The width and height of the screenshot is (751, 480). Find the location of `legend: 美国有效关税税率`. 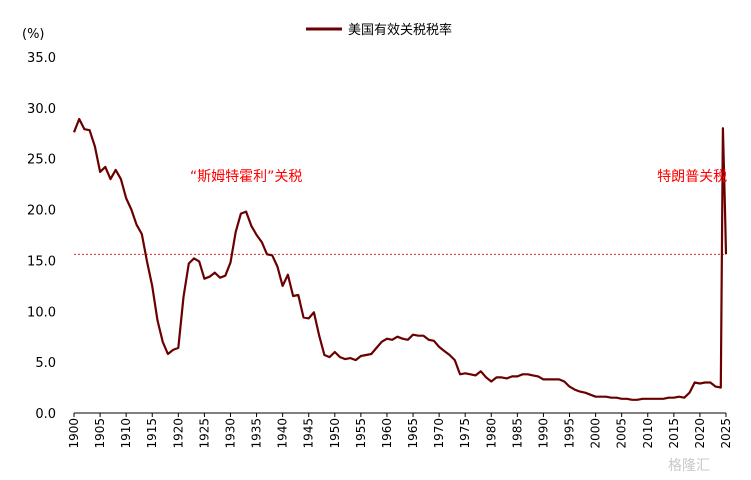

legend: 美国有效关税税率 is located at coordinates (379, 30).